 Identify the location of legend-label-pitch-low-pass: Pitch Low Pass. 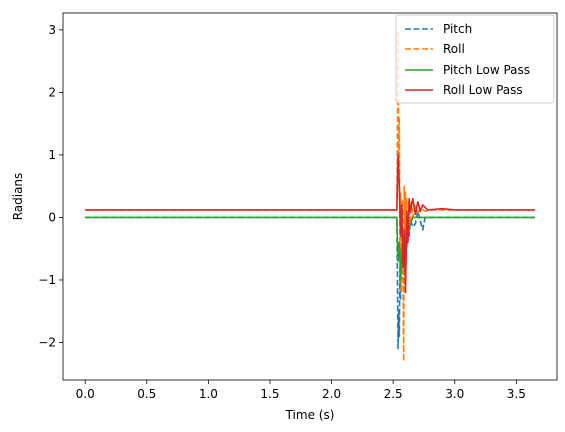
(486, 70).